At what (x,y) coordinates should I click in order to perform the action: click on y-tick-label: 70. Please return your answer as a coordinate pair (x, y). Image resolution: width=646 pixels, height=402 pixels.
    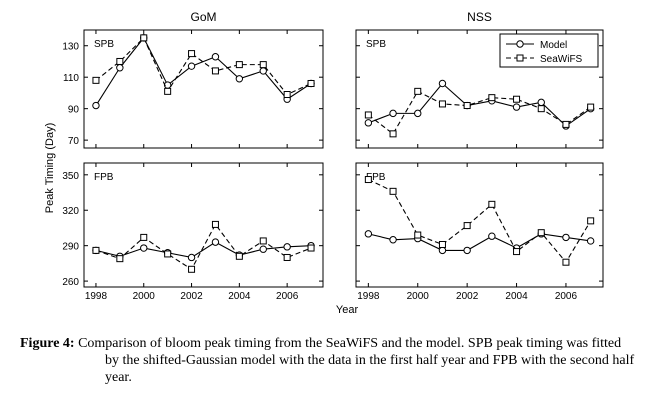
    Looking at the image, I should click on (74, 141).